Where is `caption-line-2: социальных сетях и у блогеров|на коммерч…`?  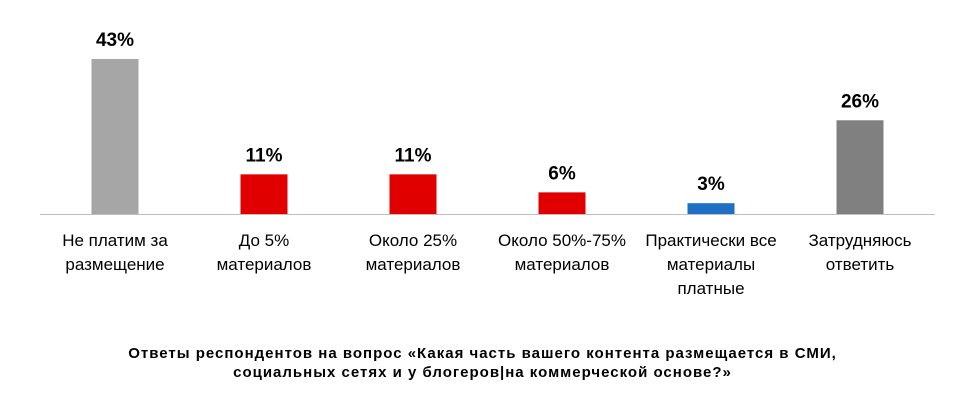 caption-line-2: социальных сетях и у блогеров|на коммерч… is located at coordinates (482, 372).